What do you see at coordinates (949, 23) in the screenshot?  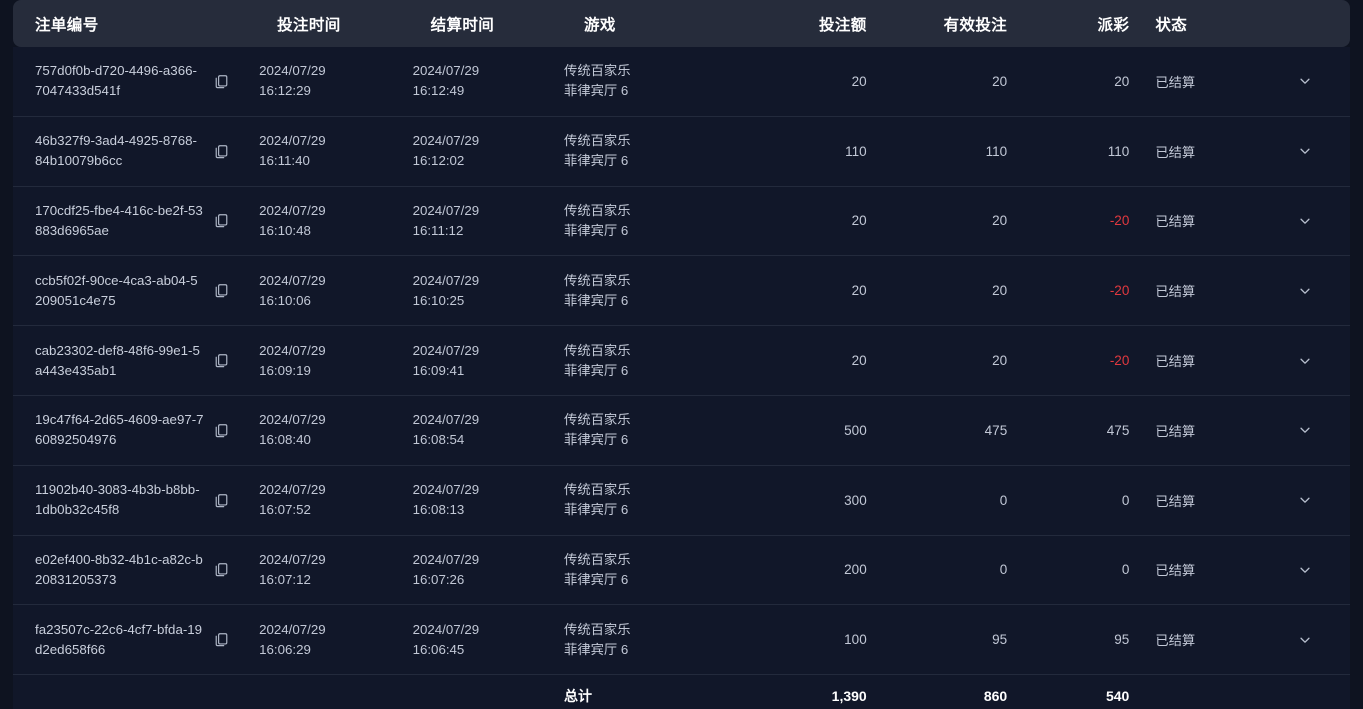 I see `column-header-valid-bet: 有效投注` at bounding box center [949, 23].